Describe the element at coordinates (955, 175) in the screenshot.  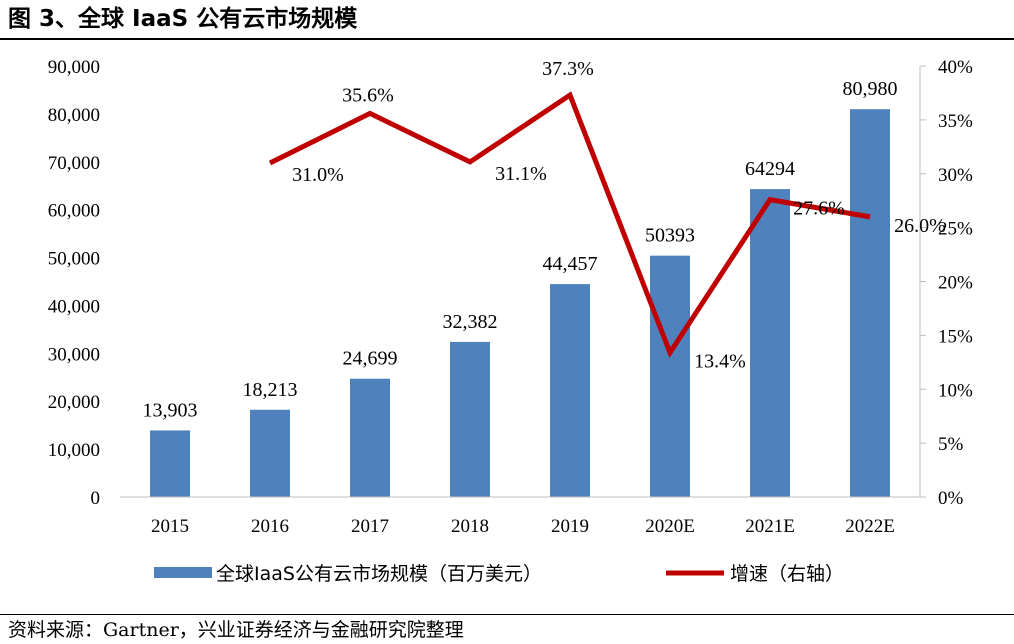
I see `right-y-tick-label: 30%` at that location.